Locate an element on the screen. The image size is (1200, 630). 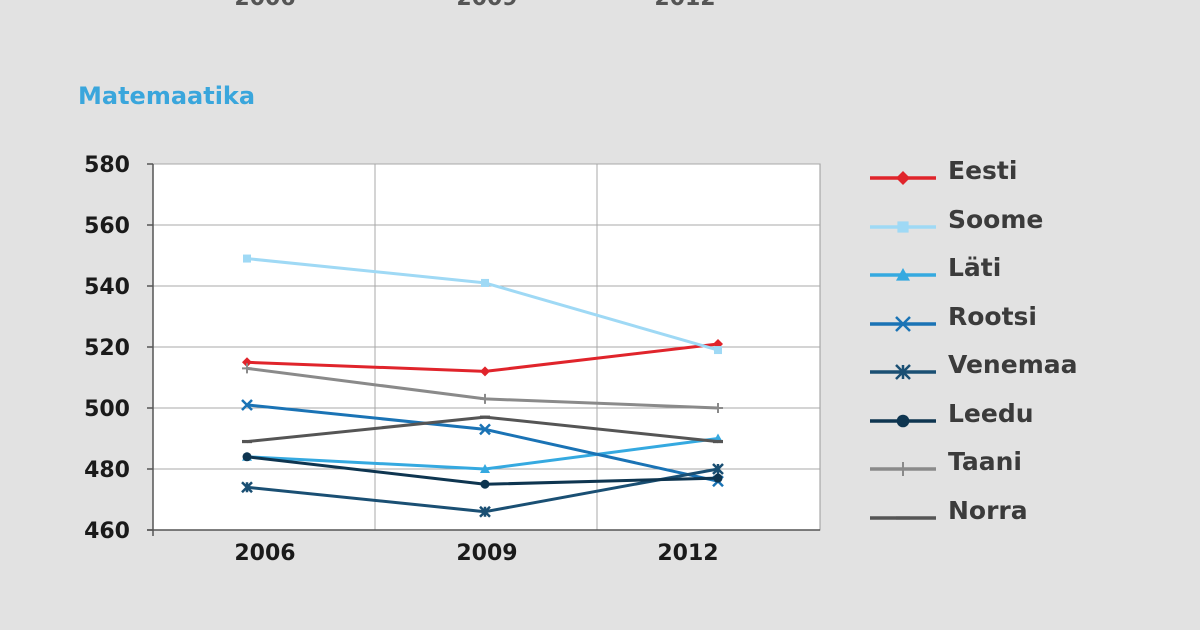
series-taani is located at coordinates (482, 388).